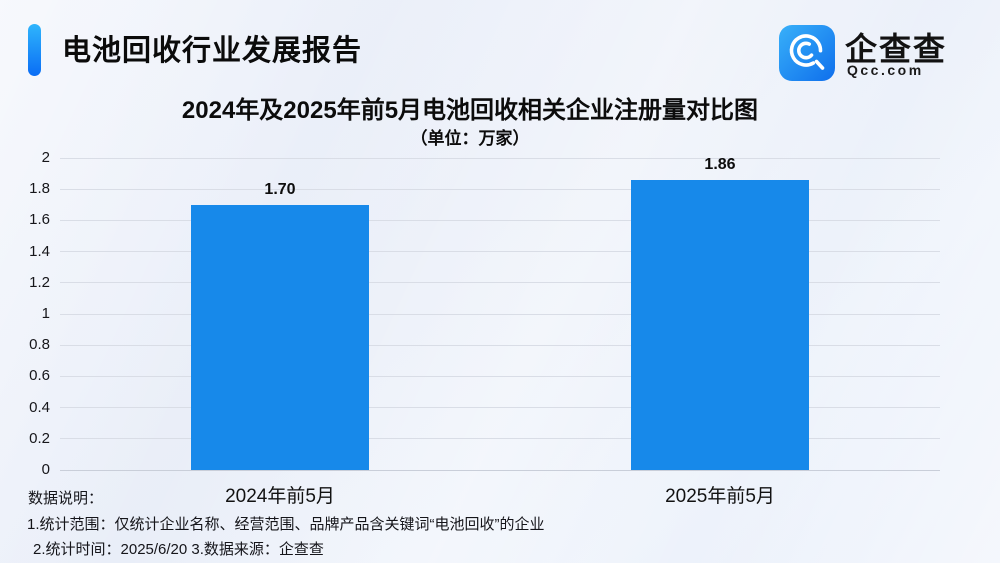  What do you see at coordinates (39, 438) in the screenshot?
I see `y-axis-tick-label: 0.2` at bounding box center [39, 438].